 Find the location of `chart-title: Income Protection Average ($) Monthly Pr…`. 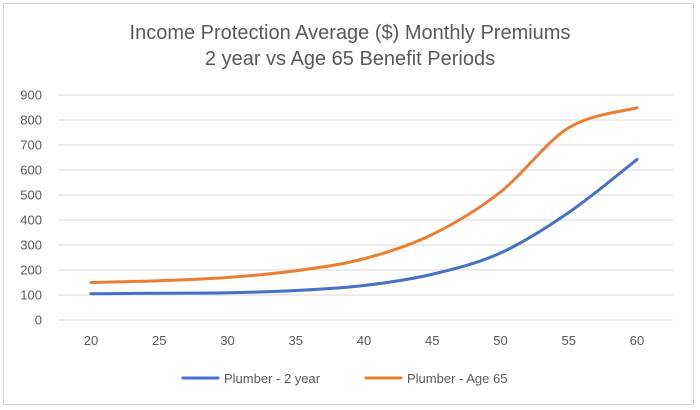

chart-title: Income Protection Average ($) Monthly Pr… is located at coordinates (350, 46).